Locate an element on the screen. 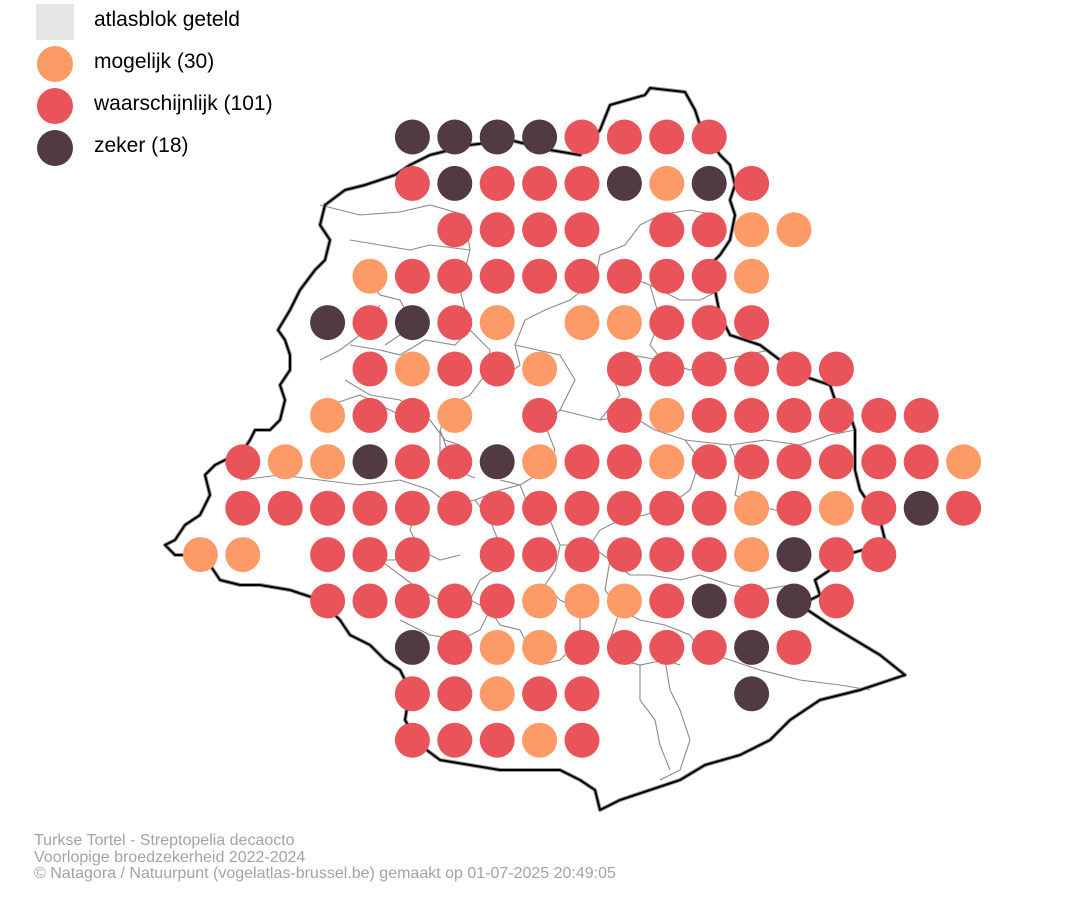  legend-label-zeker: zeker (18) is located at coordinates (141, 145).